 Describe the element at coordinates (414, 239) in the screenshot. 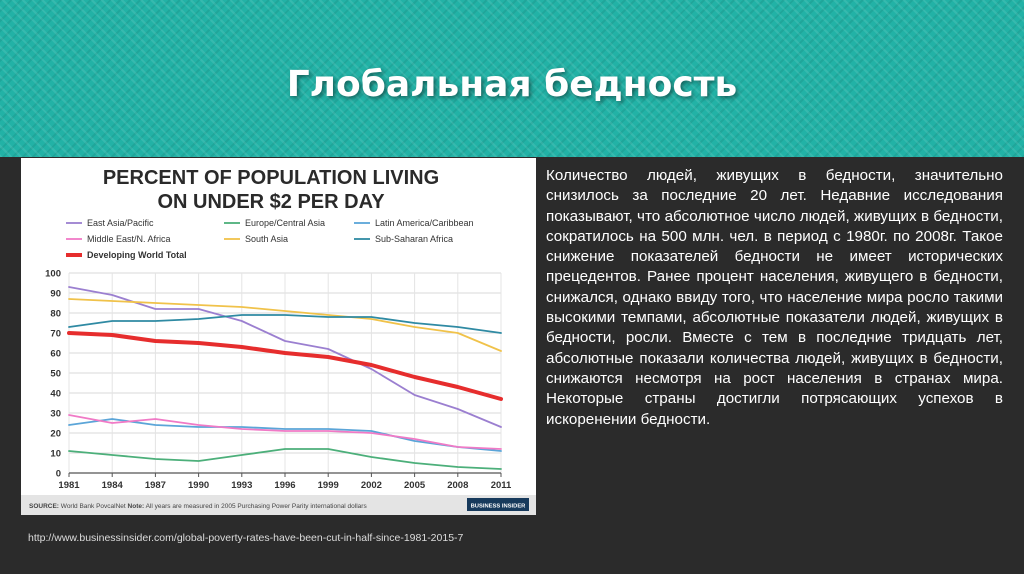

I see `legend-label-sub-saharan-africa: Sub-Saharan Africa` at that location.